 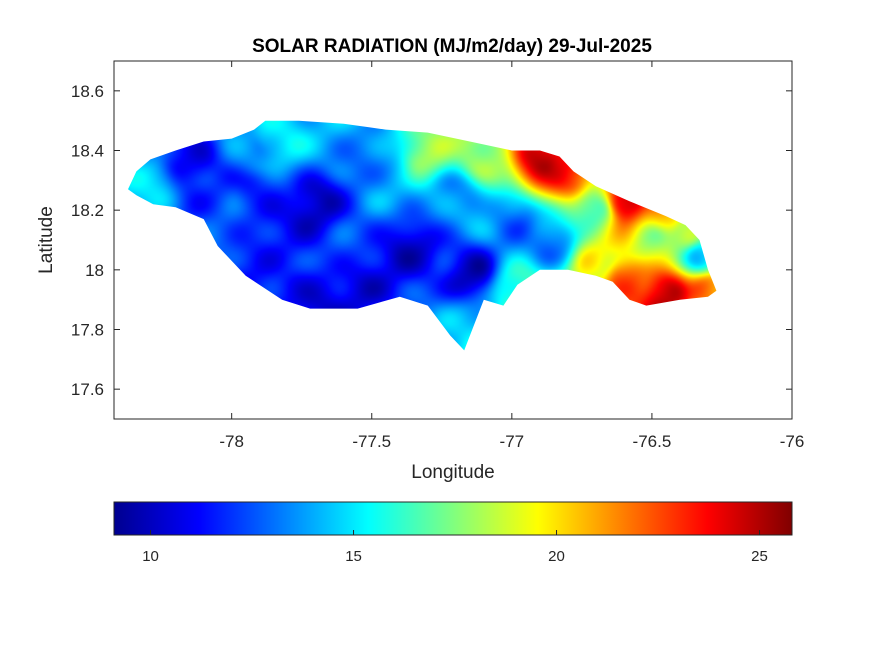 I want to click on colorbar-tick-label: 15, so click(x=353, y=556).